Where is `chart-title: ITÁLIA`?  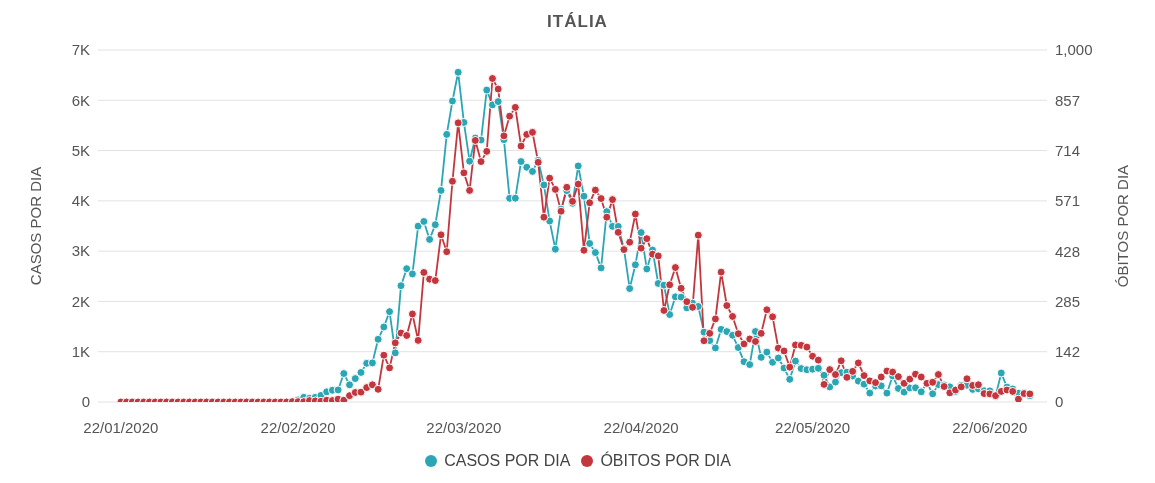 chart-title: ITÁLIA is located at coordinates (577, 22).